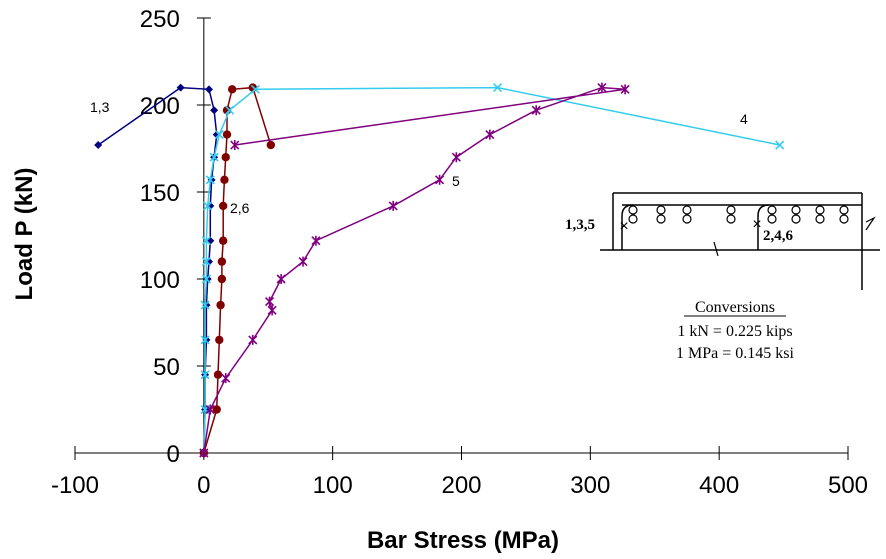 The image size is (886, 559). What do you see at coordinates (716, 249) in the screenshot?
I see `inset-crack-mark` at bounding box center [716, 249].